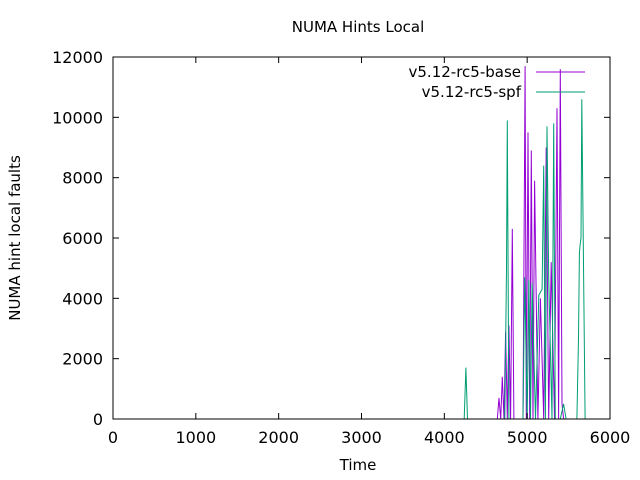  What do you see at coordinates (358, 465) in the screenshot?
I see `x-axis-label: Time` at bounding box center [358, 465].